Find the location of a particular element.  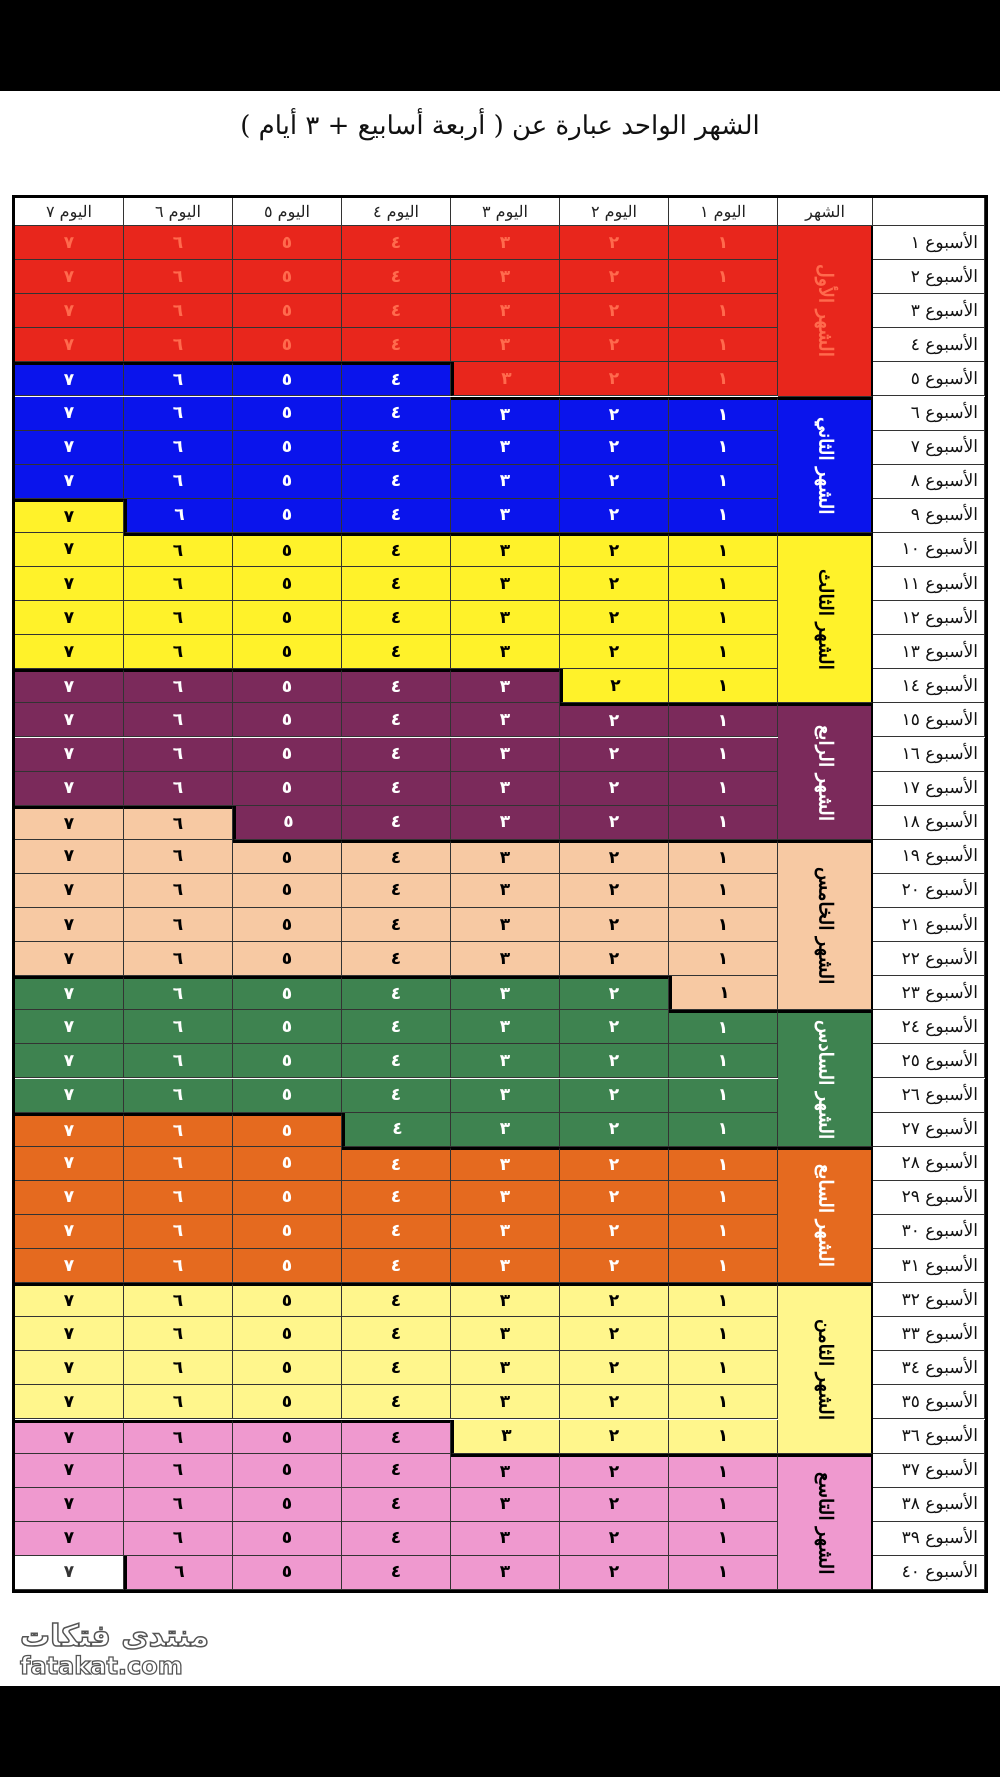

week-label: الأسبوع ٢٦ is located at coordinates (929, 1095).